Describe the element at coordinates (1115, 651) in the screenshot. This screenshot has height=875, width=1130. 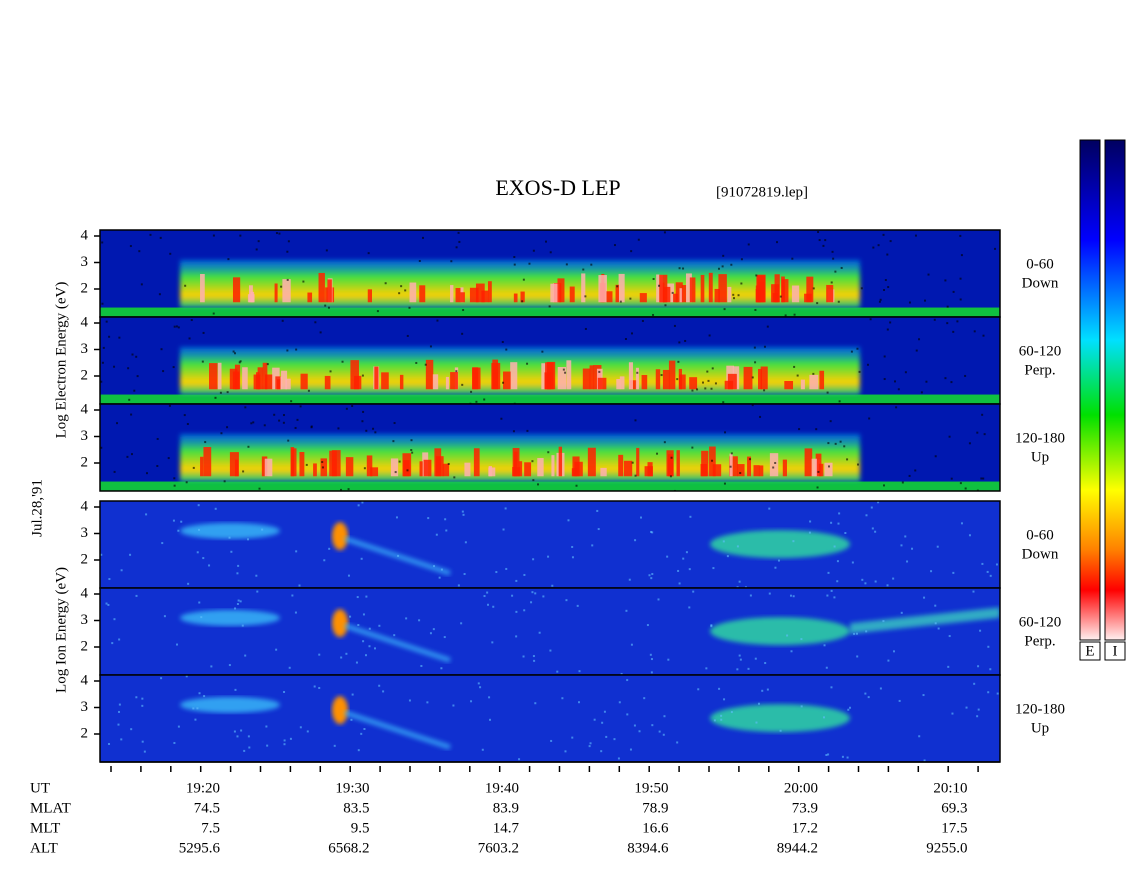
I see `color-bar-label: I` at that location.